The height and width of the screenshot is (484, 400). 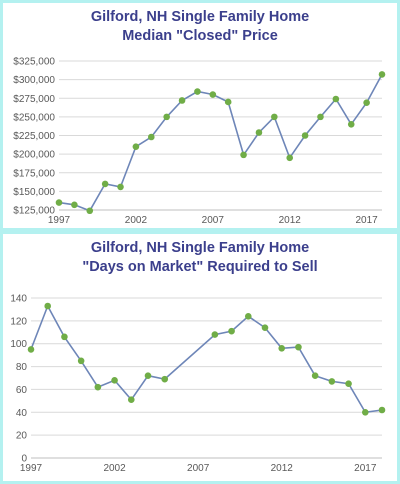 I want to click on chart0-ytick-label: $275,000, so click(x=34, y=99).